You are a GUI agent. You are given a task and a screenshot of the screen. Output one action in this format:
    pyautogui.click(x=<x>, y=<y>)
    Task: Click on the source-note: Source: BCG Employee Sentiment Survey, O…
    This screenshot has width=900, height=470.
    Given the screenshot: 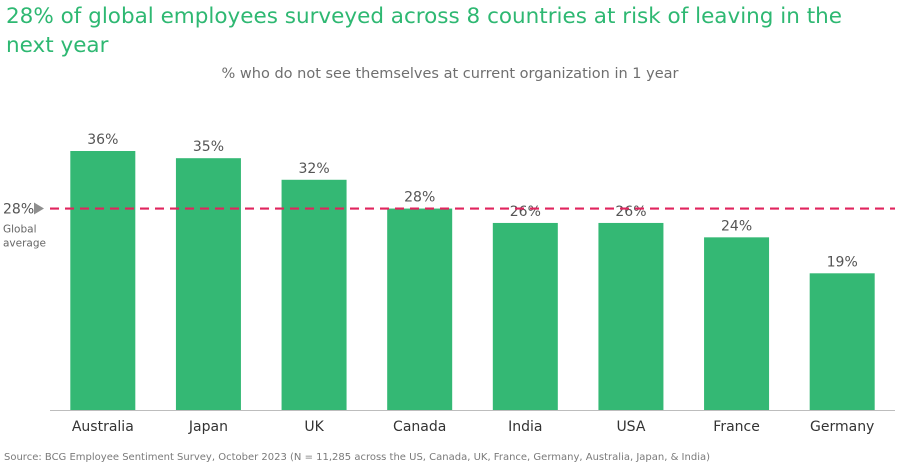 What is the action you would take?
    pyautogui.click(x=357, y=457)
    